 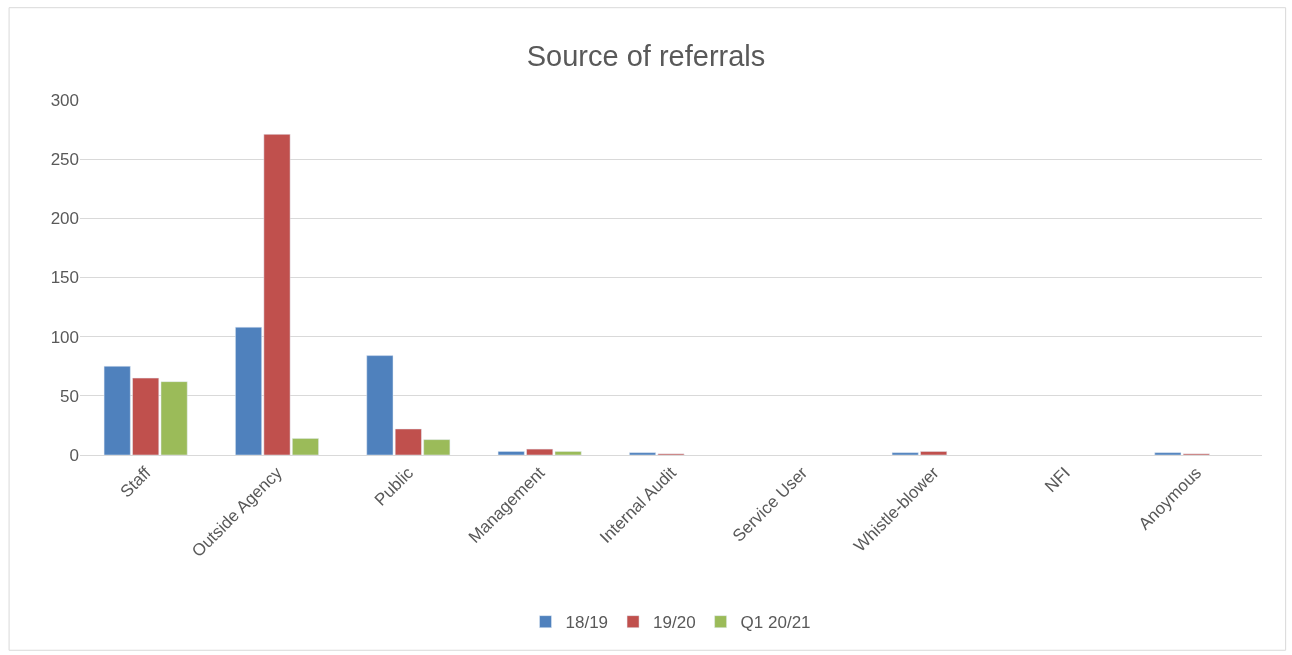 I want to click on legend-label: Q1 20/21, so click(x=775, y=623).